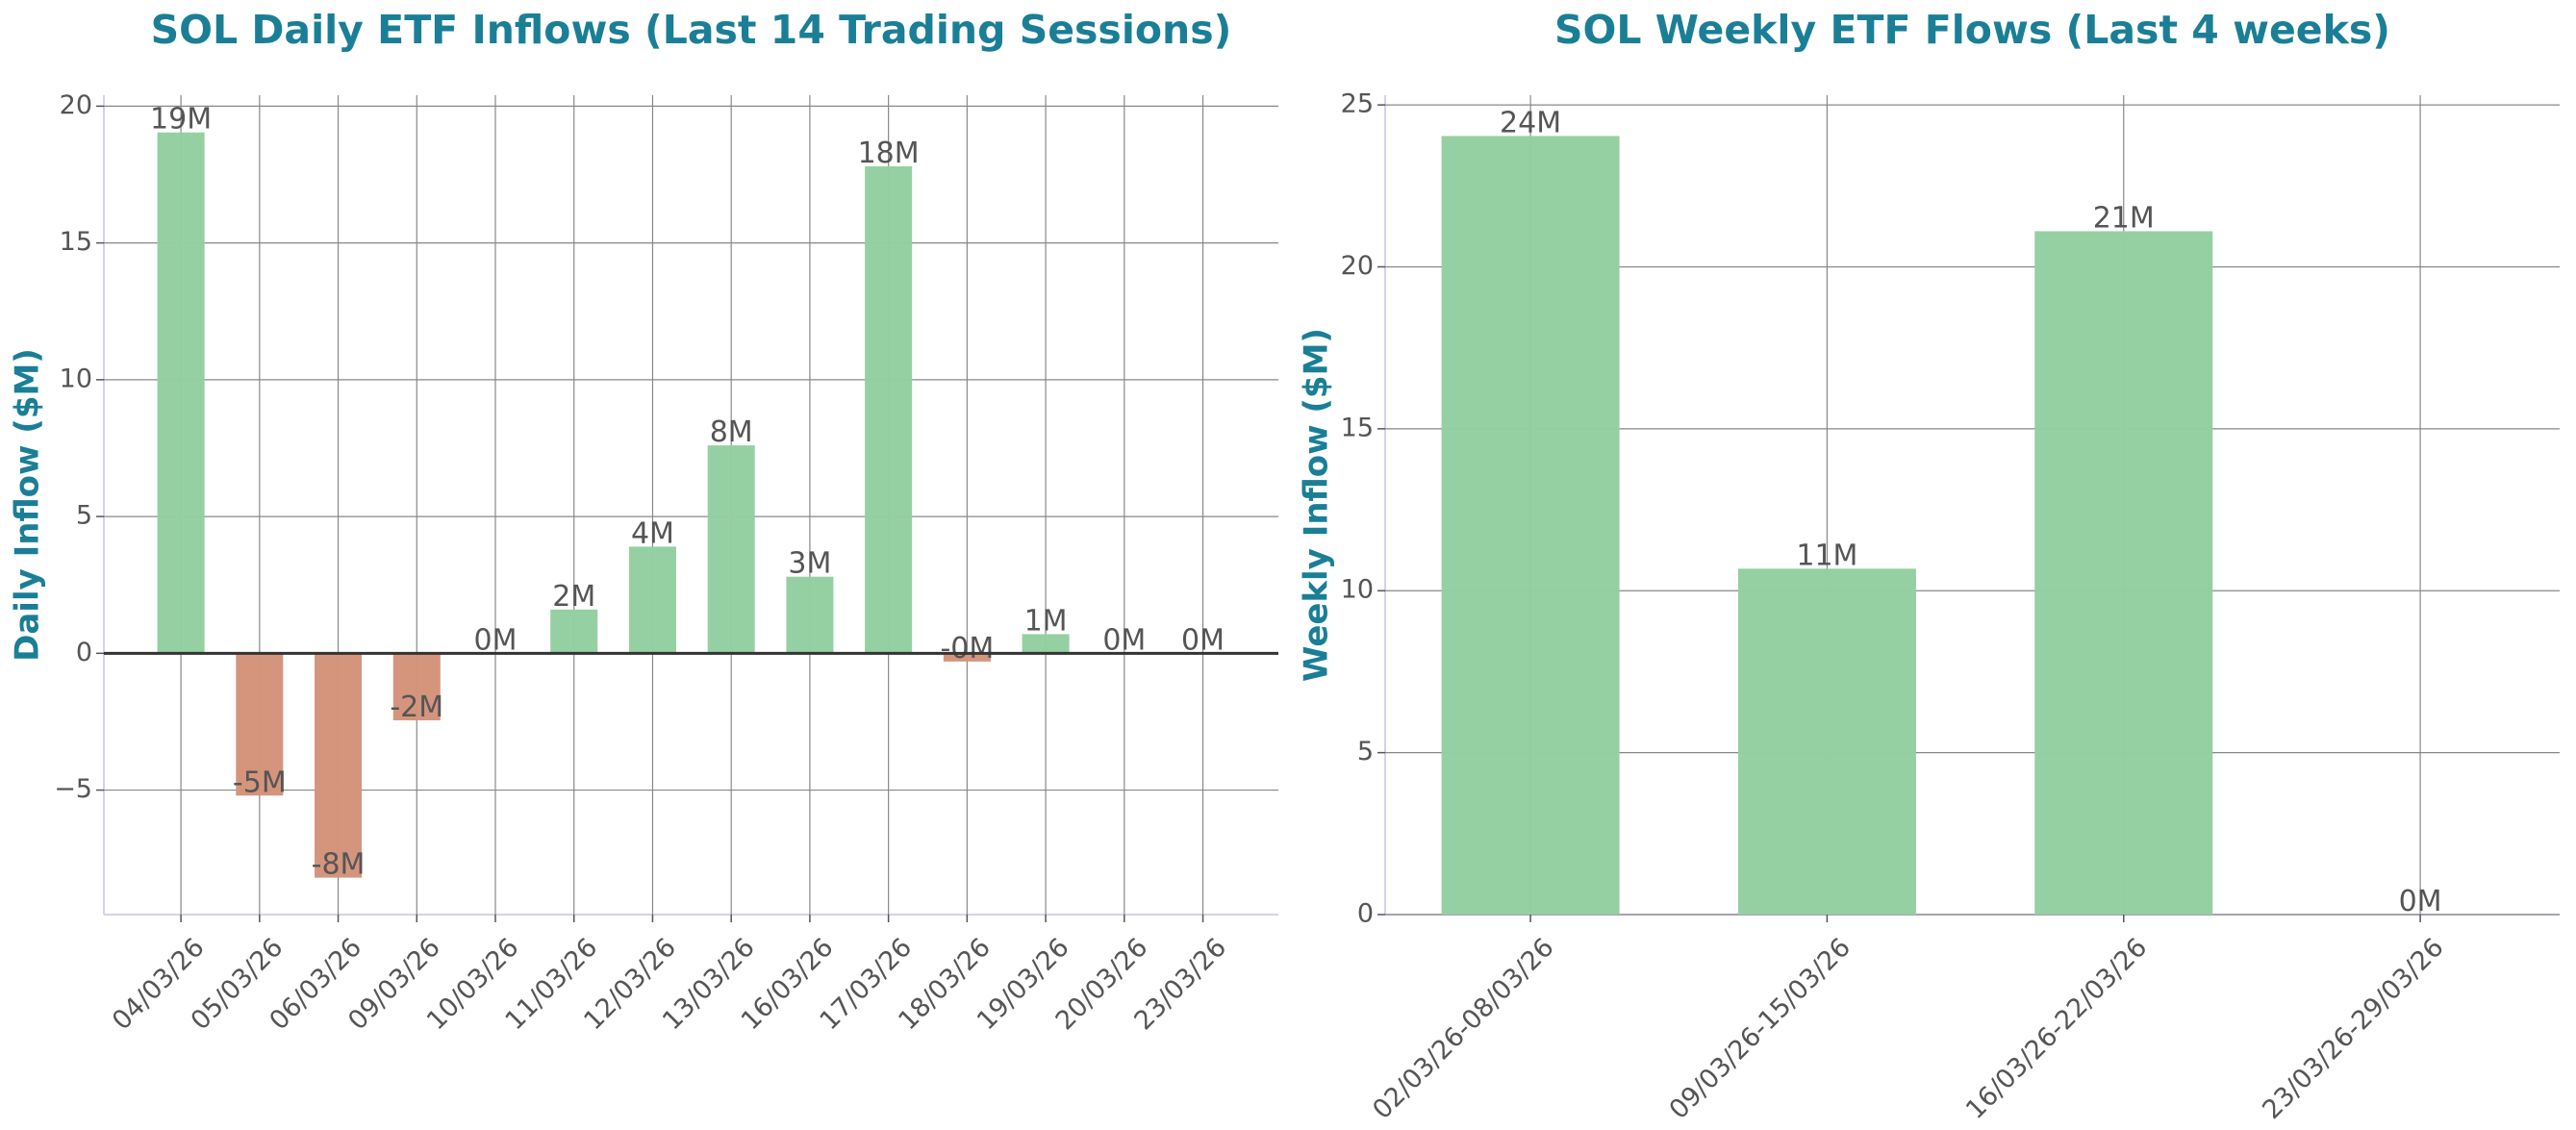 This screenshot has width=2576, height=1130. I want to click on value-label: 19M, so click(181, 120).